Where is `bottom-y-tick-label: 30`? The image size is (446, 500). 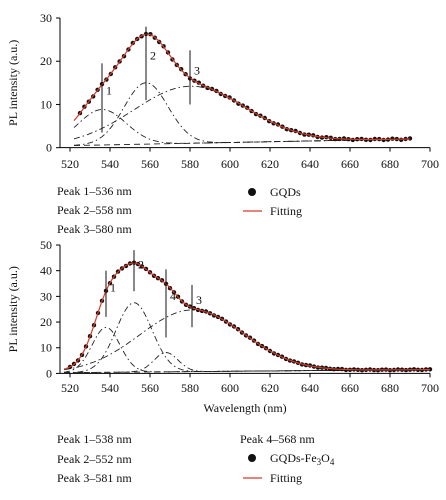
bottom-y-tick-label: 30 is located at coordinates (46, 296).